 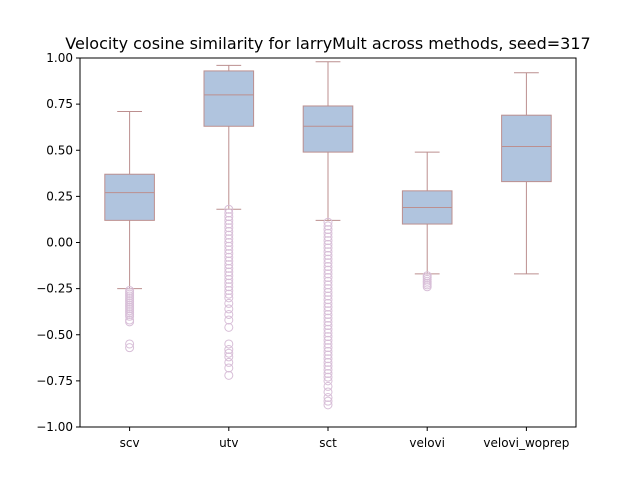 I want to click on y-tick-label: −0.75, so click(x=54, y=381).